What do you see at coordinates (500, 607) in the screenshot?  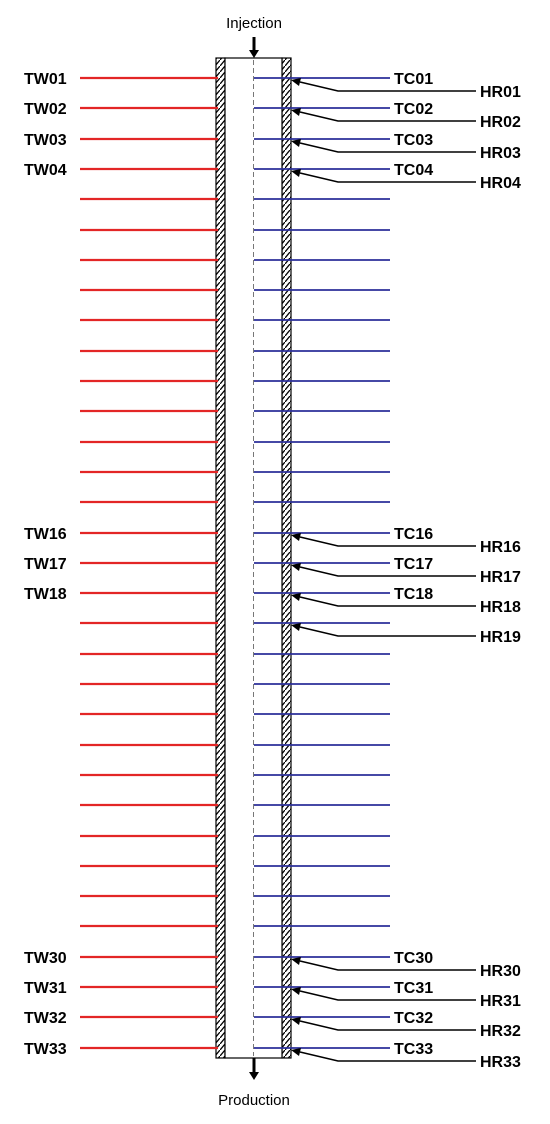 I see `heater-label: HR18` at bounding box center [500, 607].